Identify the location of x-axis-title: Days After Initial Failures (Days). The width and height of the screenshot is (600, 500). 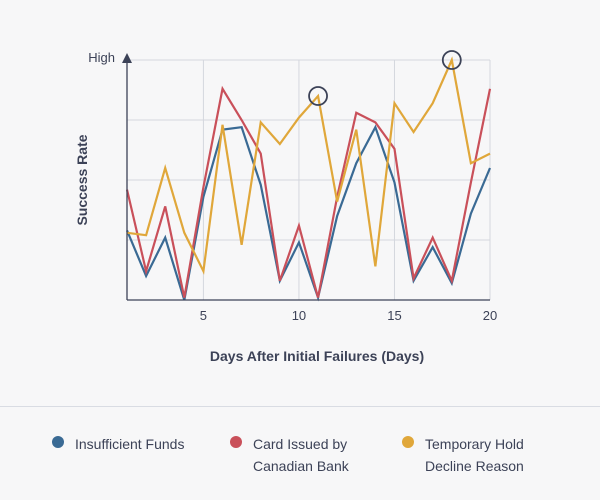
(317, 356).